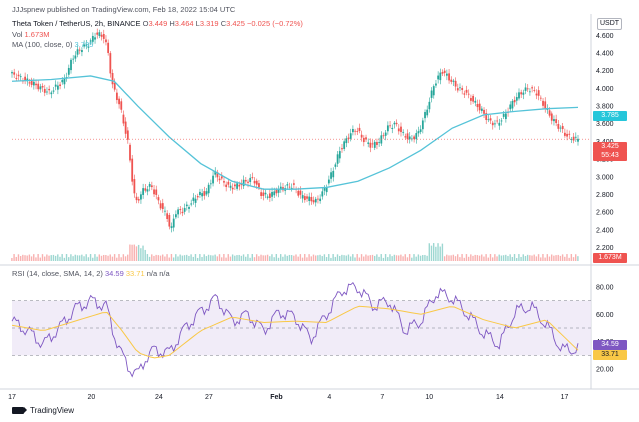 Image resolution: width=639 pixels, height=422 pixels. I want to click on rsi-axis-label: 80.00, so click(605, 287).